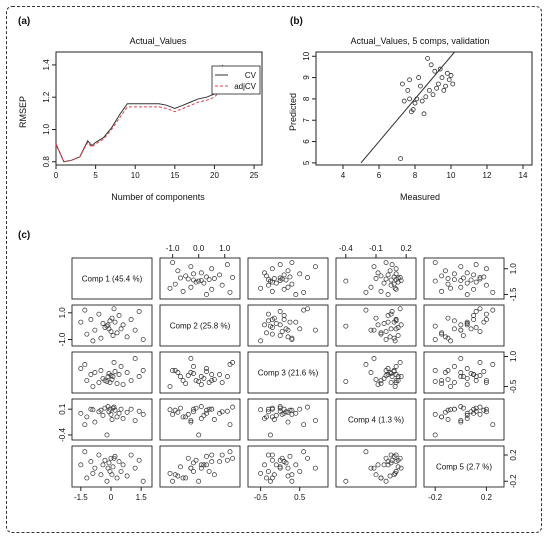 The height and width of the screenshot is (540, 550). What do you see at coordinates (62, 435) in the screenshot?
I see `matrix-left-tick-label: -0.4` at bounding box center [62, 435].